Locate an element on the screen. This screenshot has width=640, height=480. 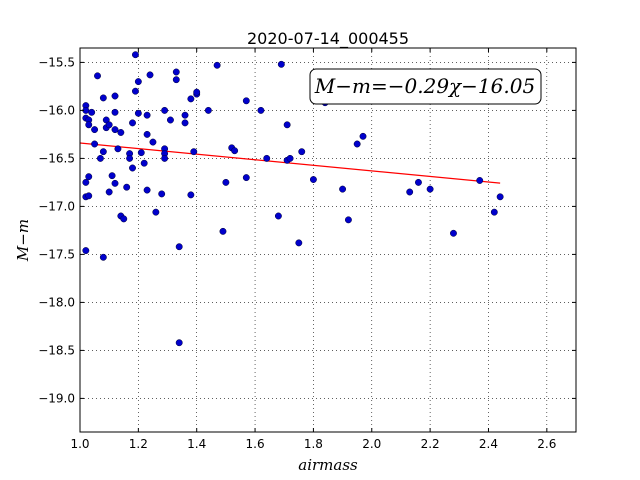
y-tick-label: −16.0 is located at coordinates (56, 110).